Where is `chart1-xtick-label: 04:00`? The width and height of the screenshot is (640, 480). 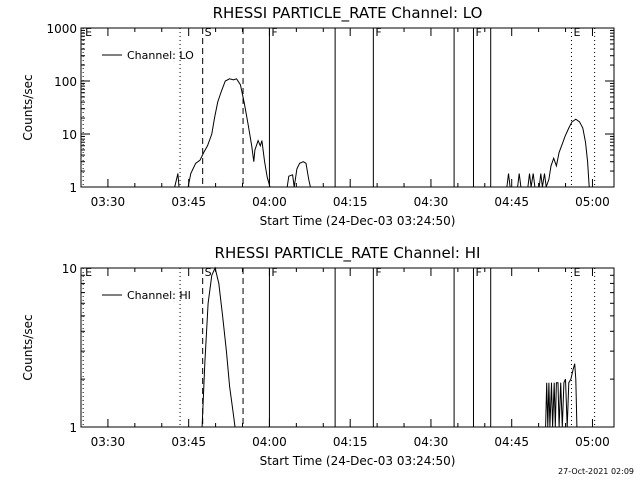 chart1-xtick-label: 04:00 is located at coordinates (269, 202).